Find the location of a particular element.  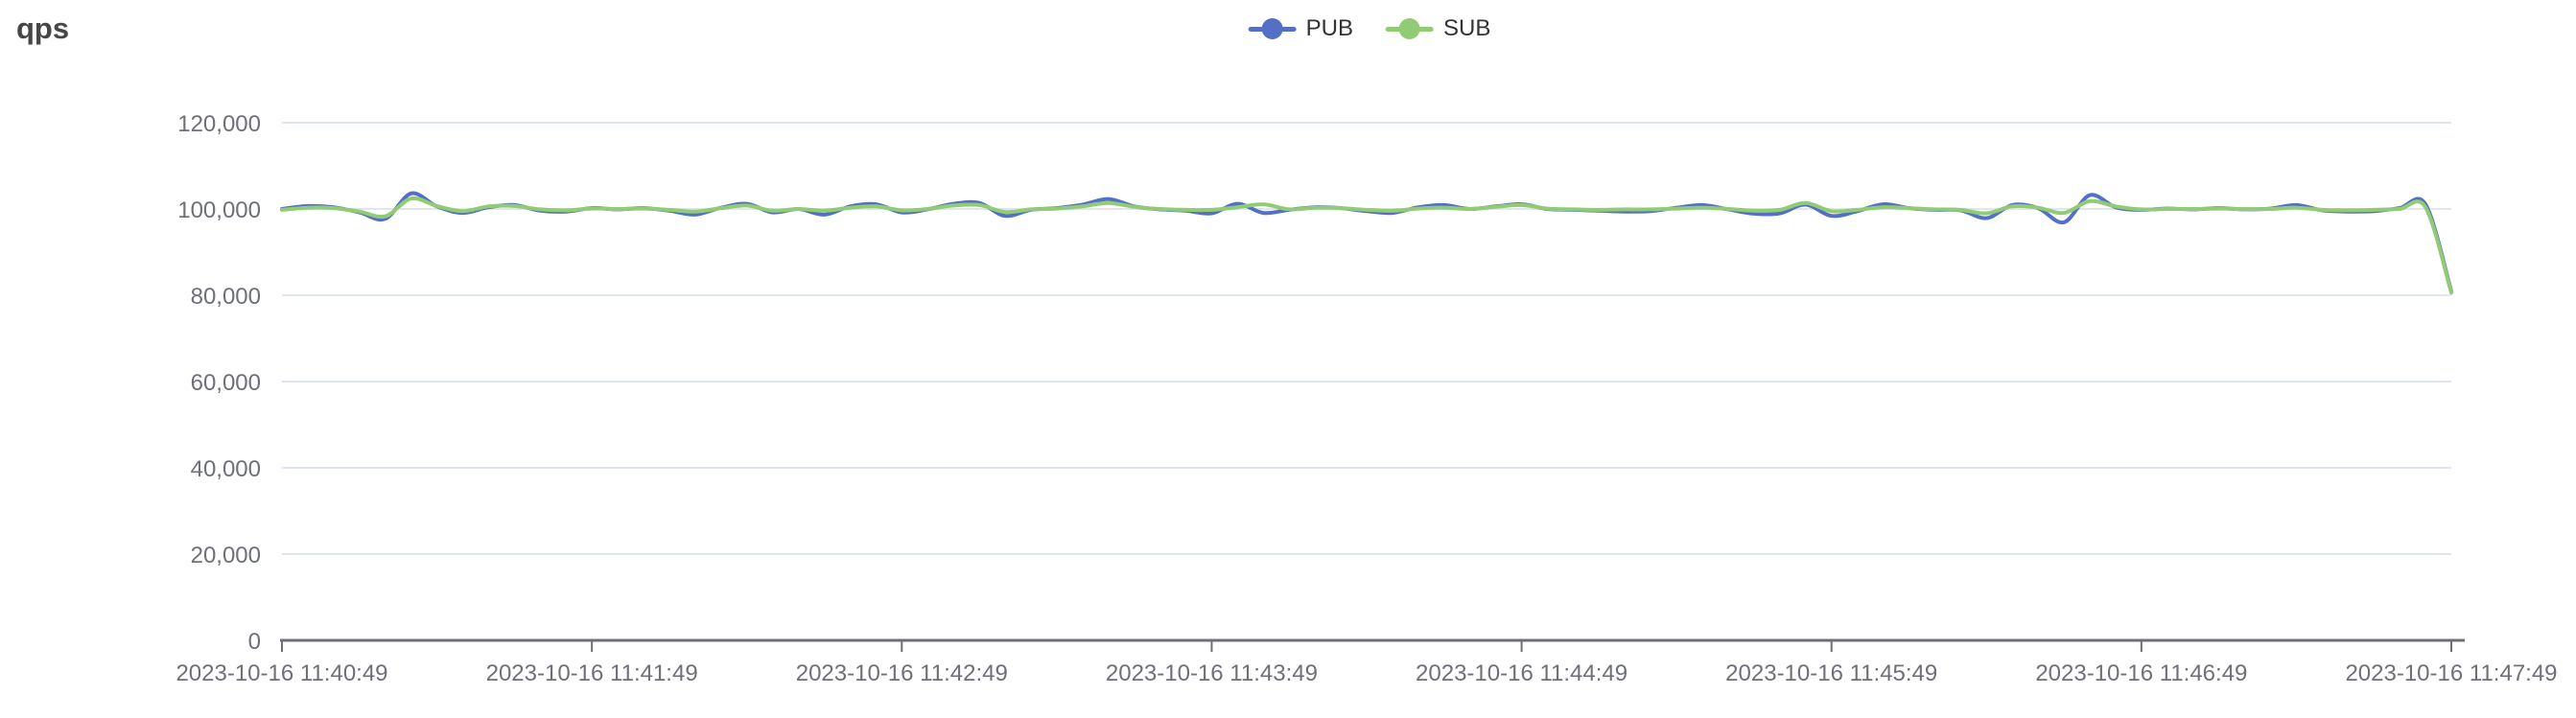

x-axis-label: 2023-10-16 11:43:49 is located at coordinates (1212, 673).